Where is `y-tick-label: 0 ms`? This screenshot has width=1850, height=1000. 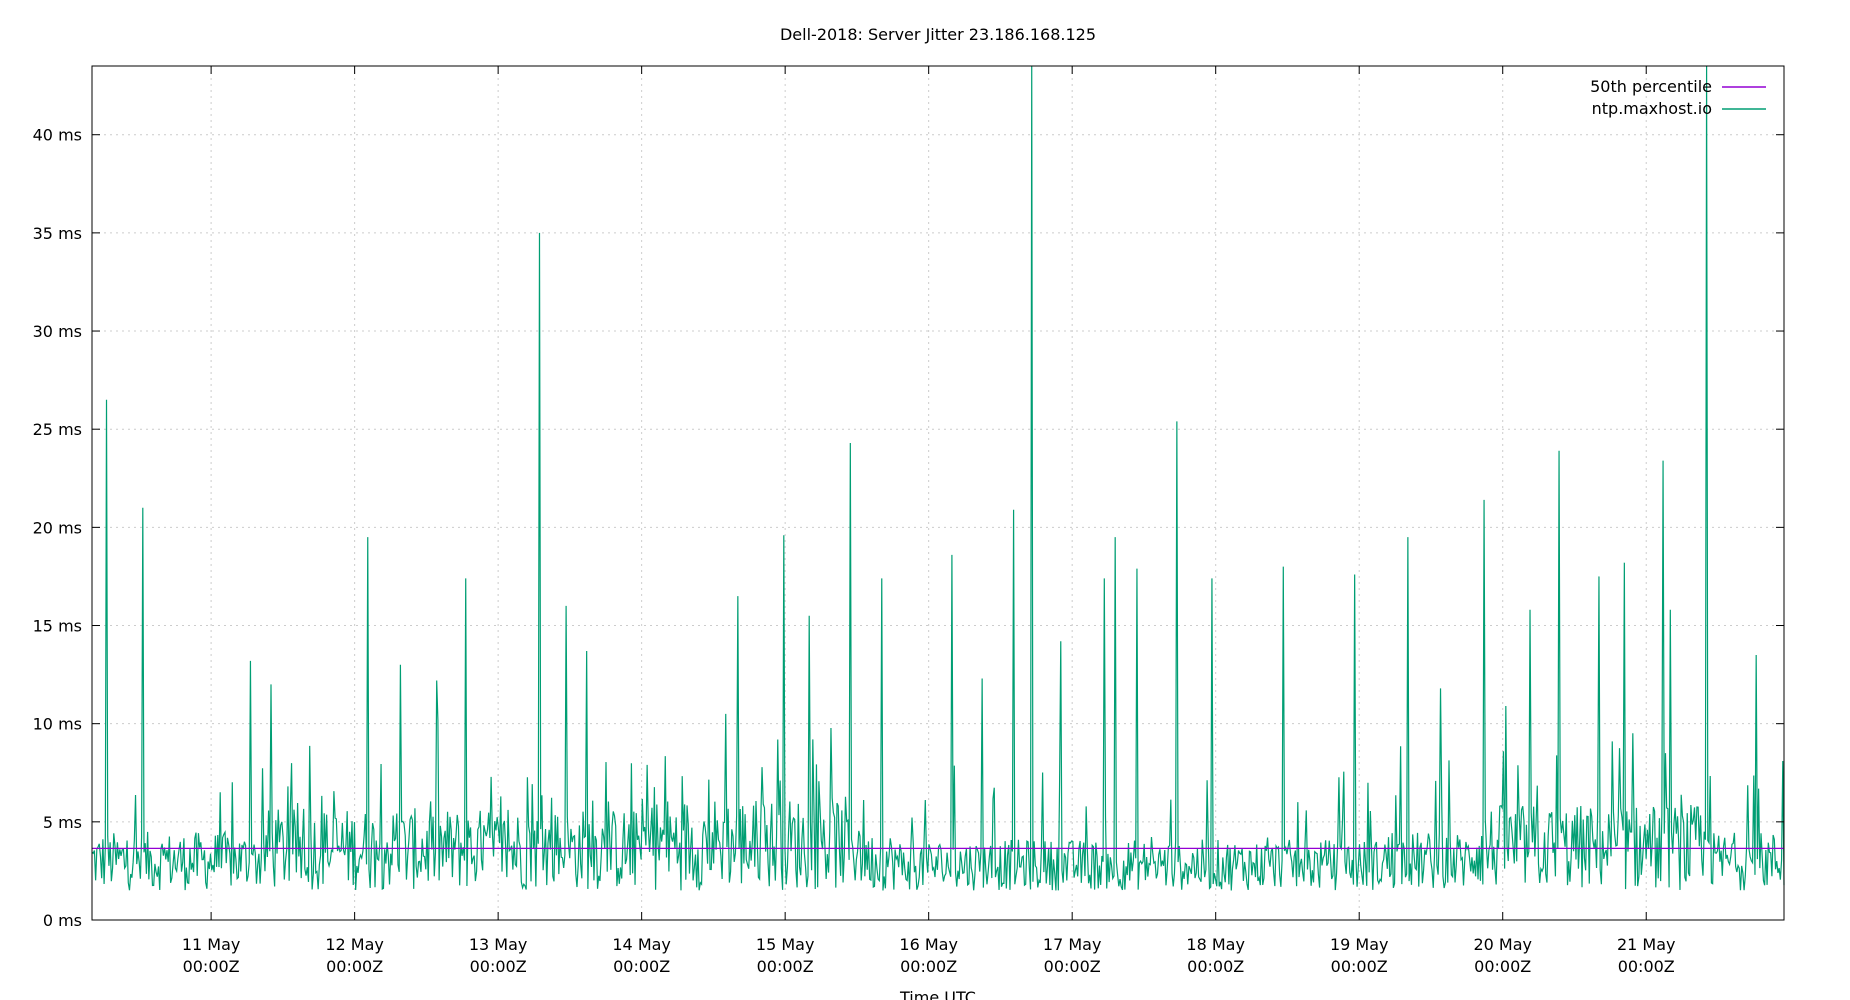
y-tick-label: 0 ms is located at coordinates (62, 920).